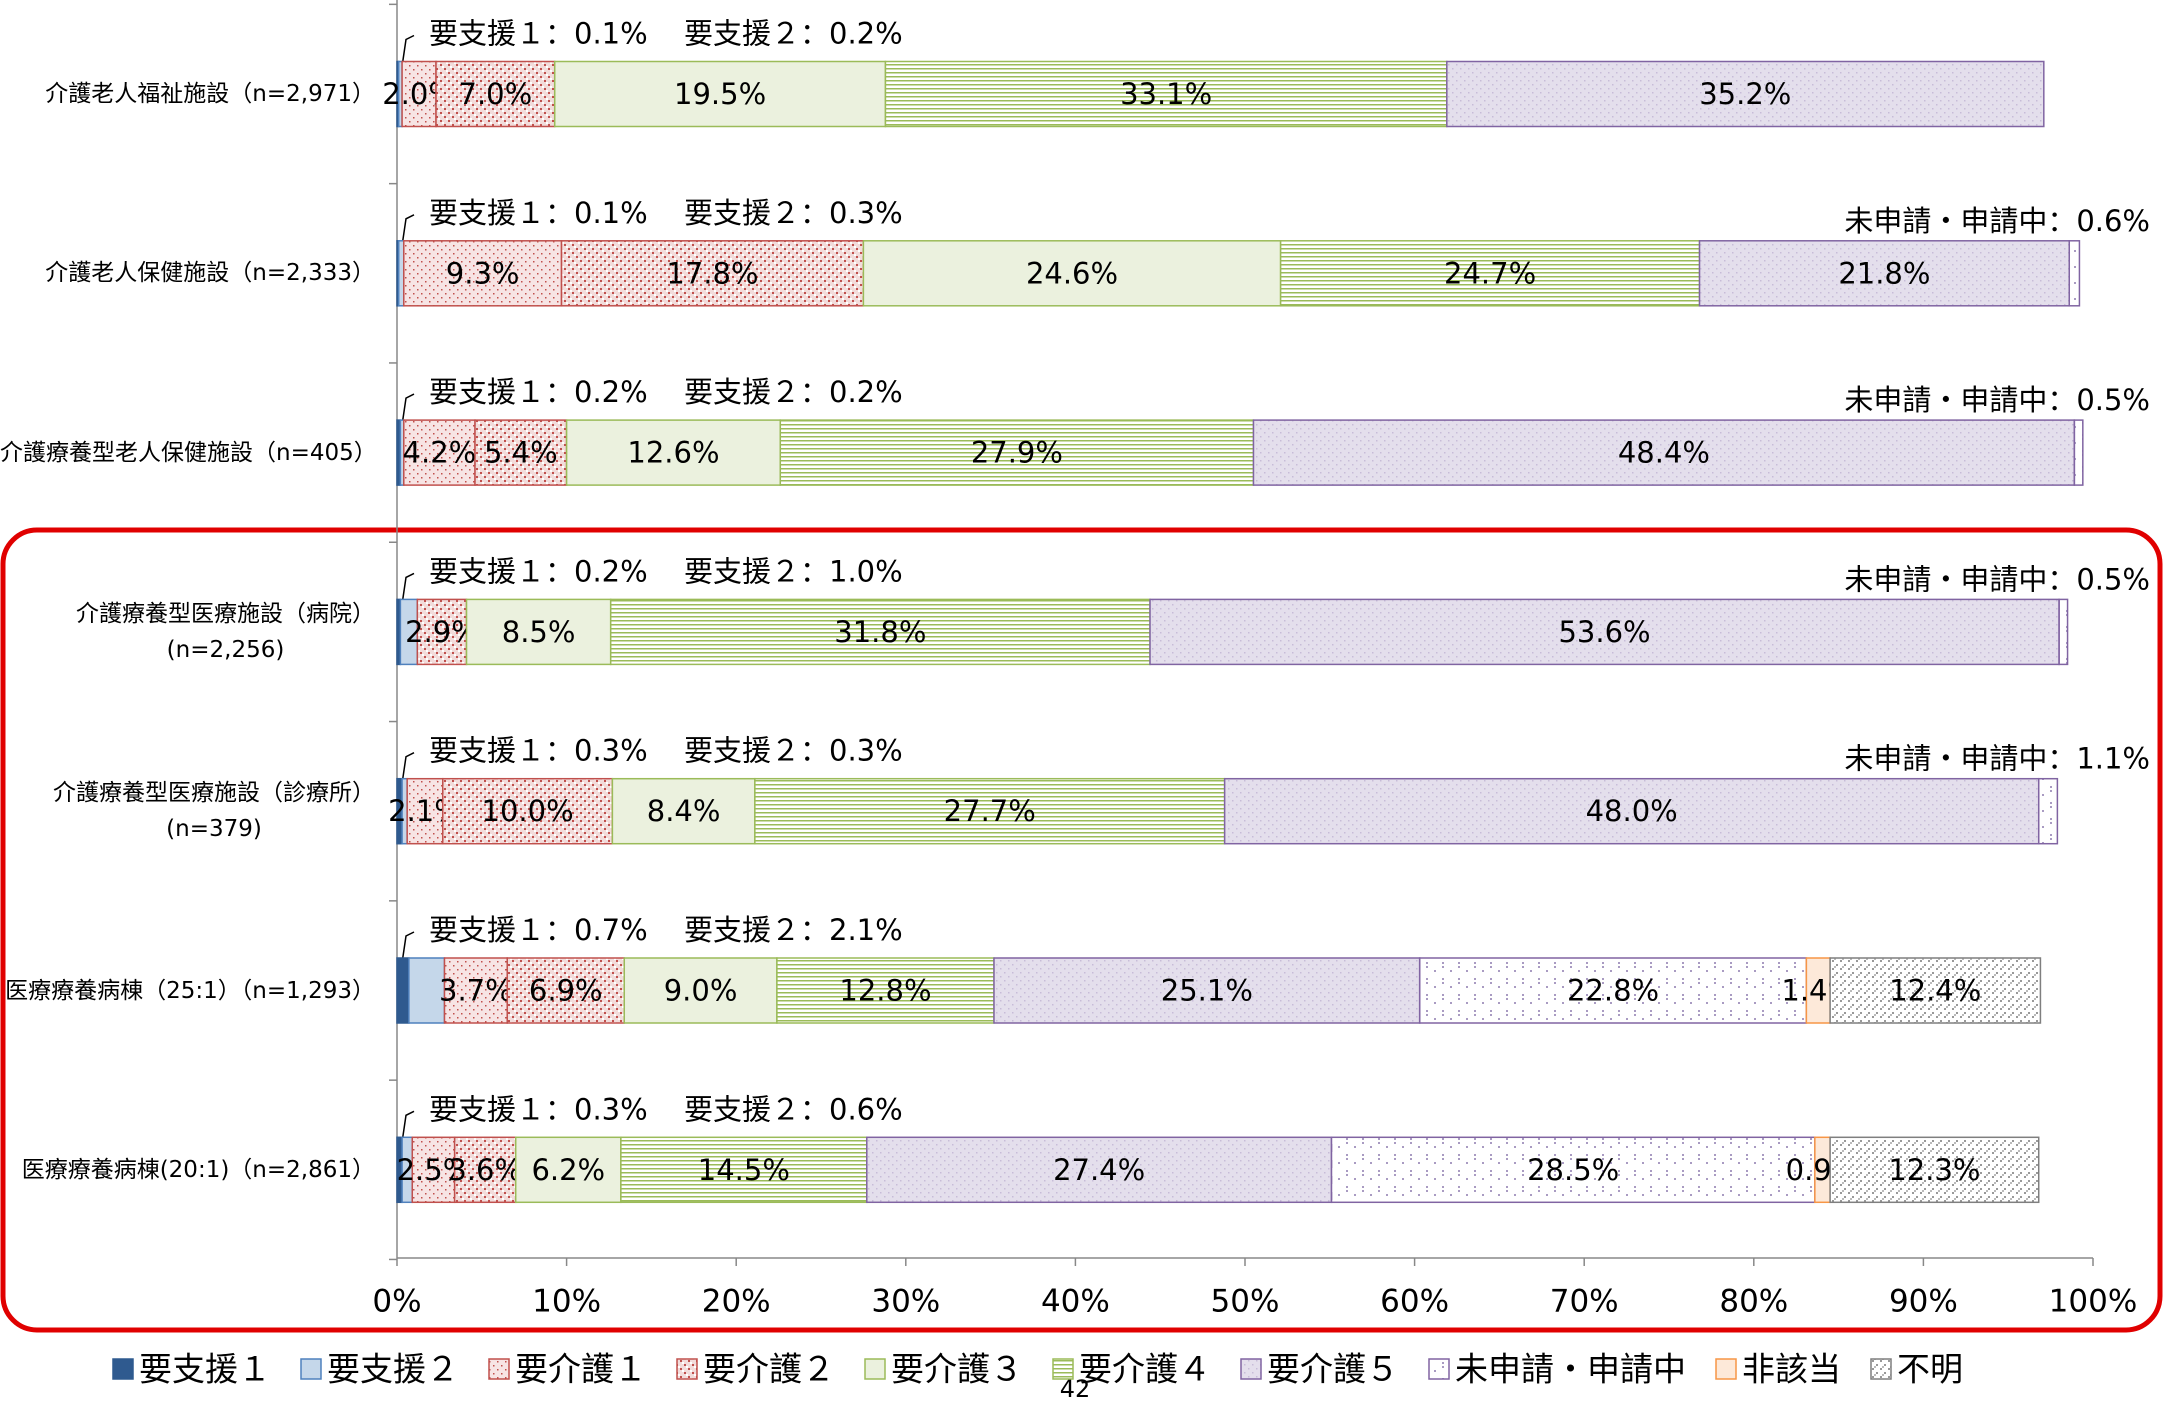 This screenshot has width=2169, height=1402. What do you see at coordinates (528, 811) in the screenshot?
I see `data-label: 10.0%` at bounding box center [528, 811].